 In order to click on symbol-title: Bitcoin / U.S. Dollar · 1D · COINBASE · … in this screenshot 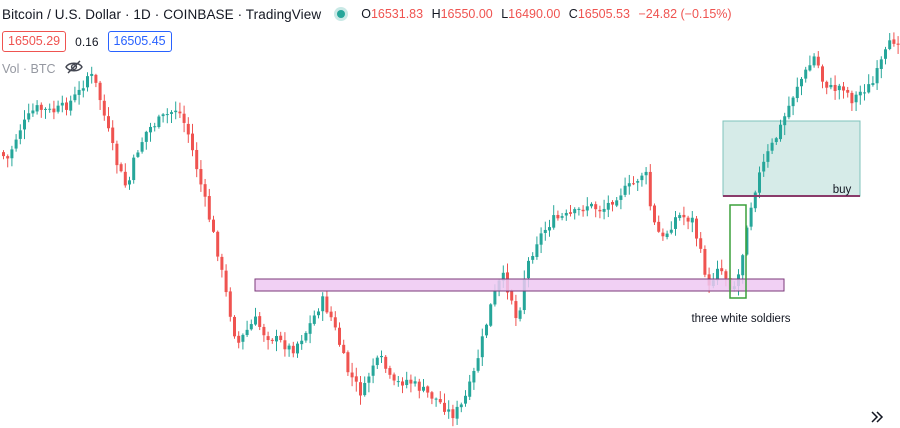, I will do `click(162, 14)`.